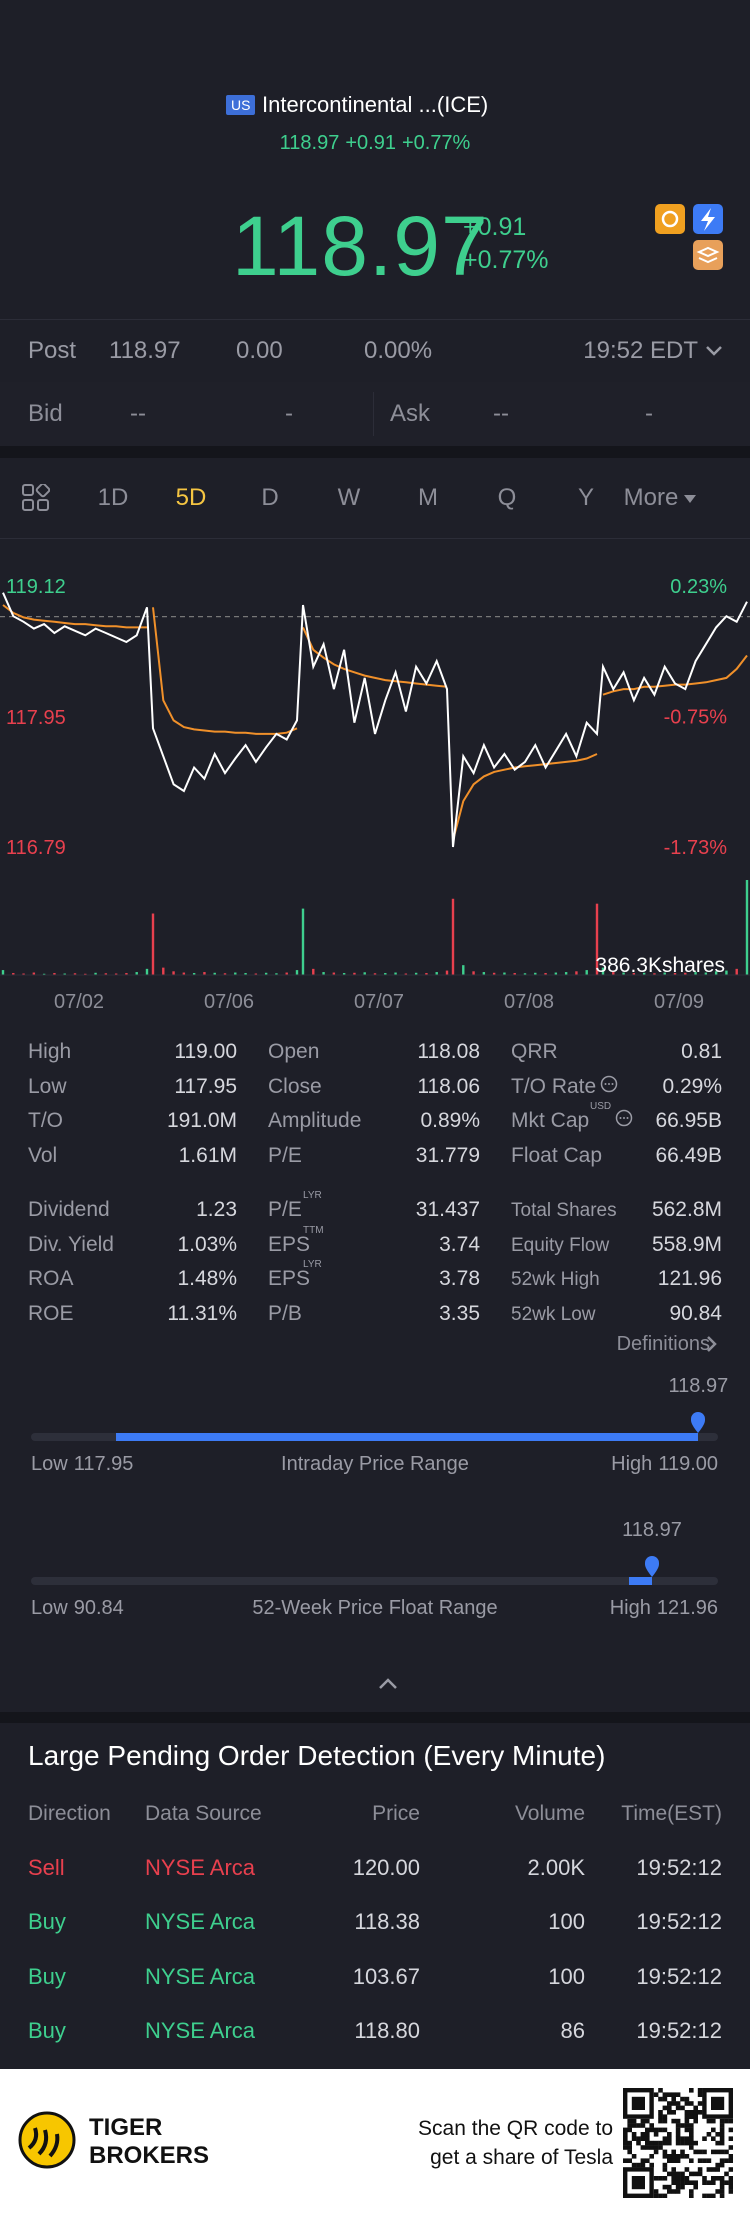  What do you see at coordinates (46, 1867) in the screenshot?
I see `order-direction: Sell` at bounding box center [46, 1867].